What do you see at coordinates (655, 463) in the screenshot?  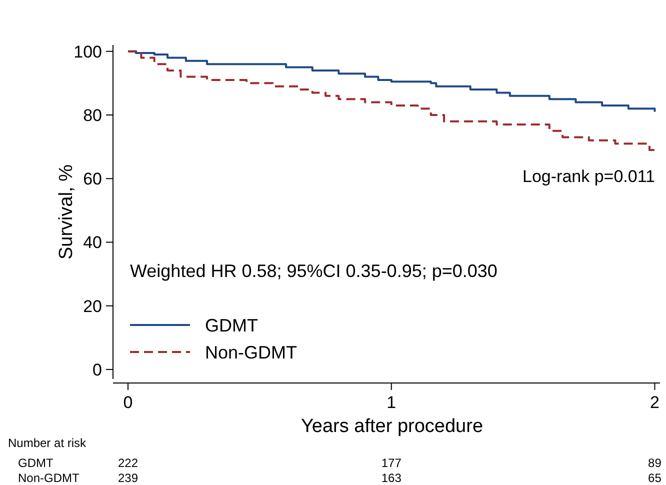 I see `text: 89` at bounding box center [655, 463].